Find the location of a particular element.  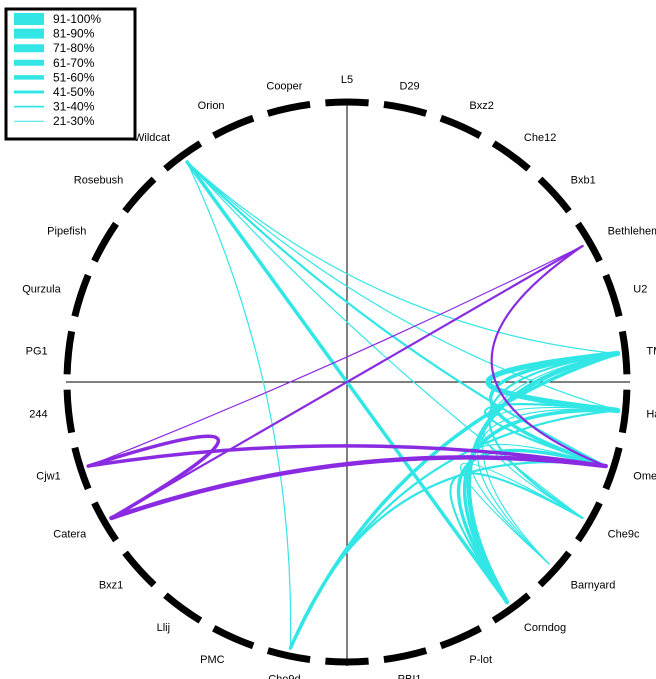

link-tm4-omega is located at coordinates (554, 409).